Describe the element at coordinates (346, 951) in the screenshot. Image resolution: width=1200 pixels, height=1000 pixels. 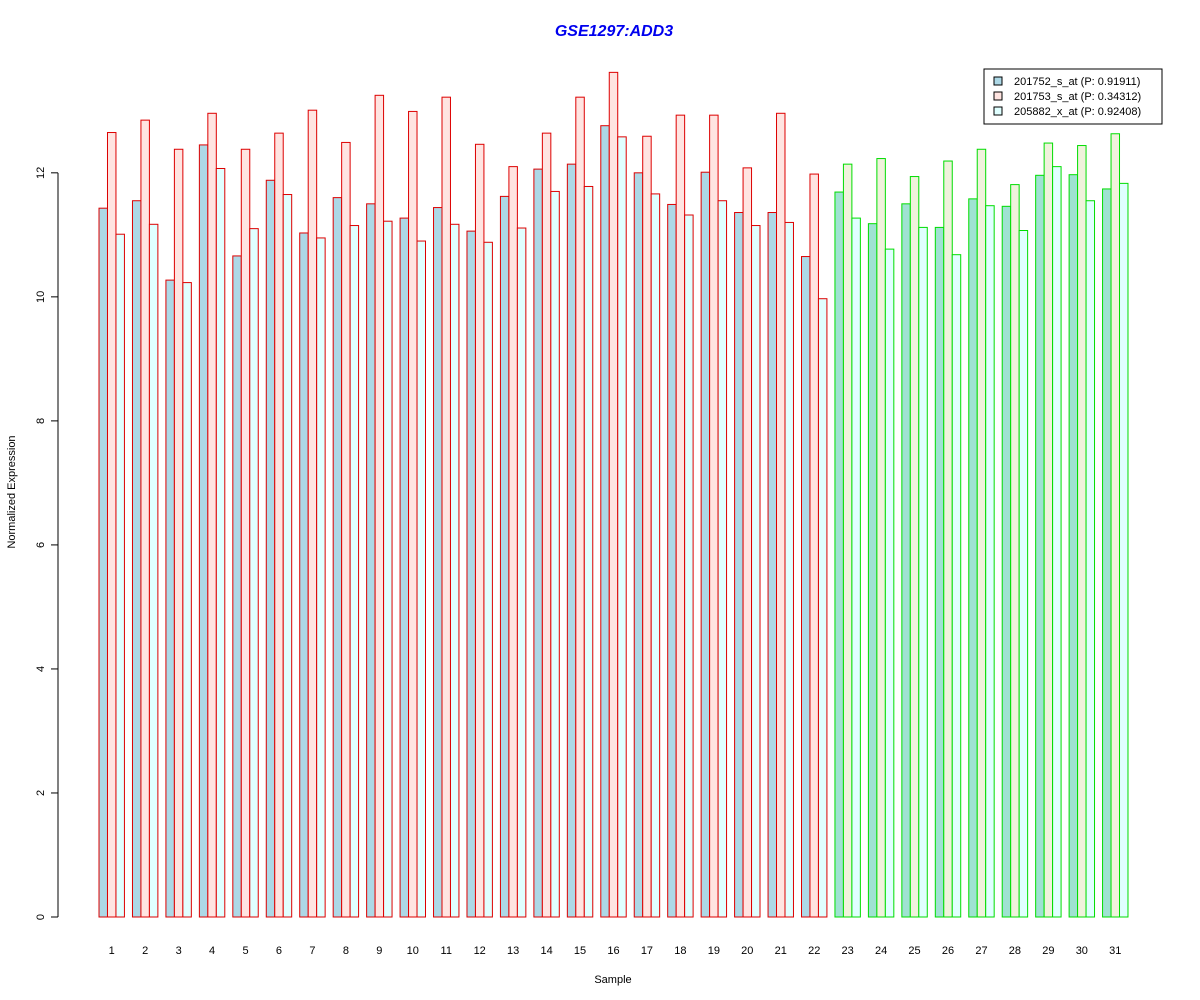
I see `x-tick-label: 8` at that location.